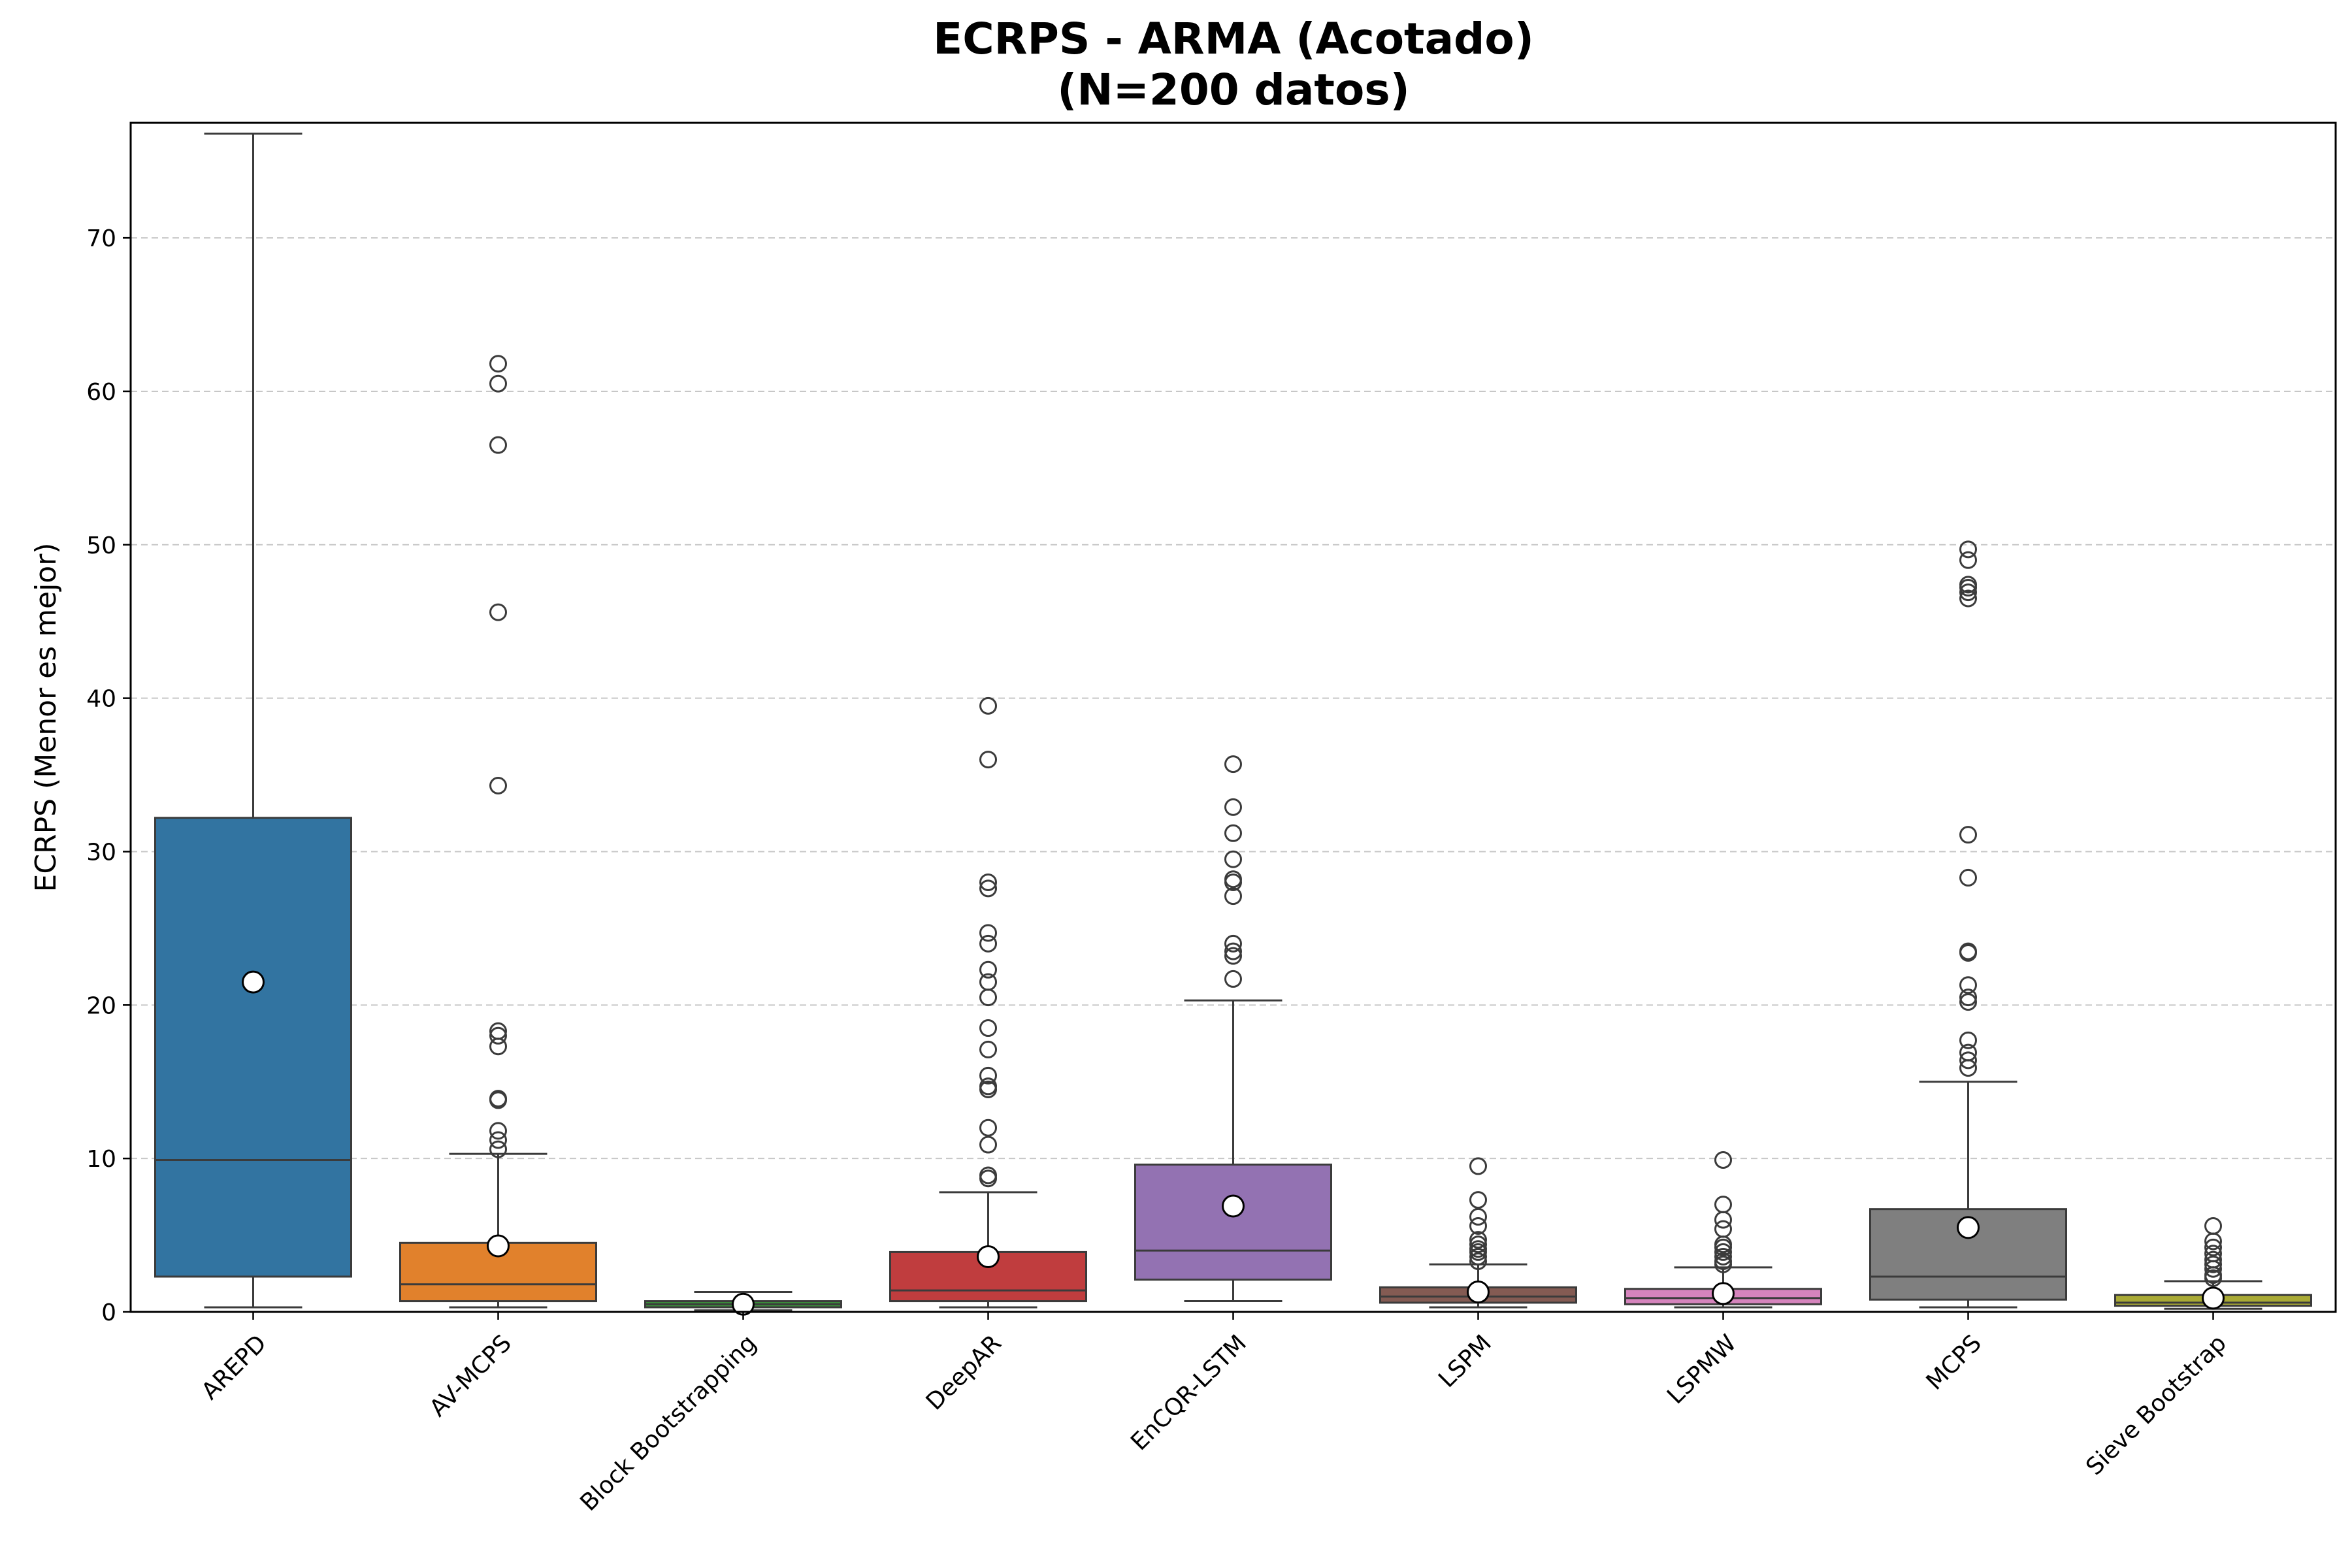  I want to click on y-tick-label: 50, so click(101, 545).